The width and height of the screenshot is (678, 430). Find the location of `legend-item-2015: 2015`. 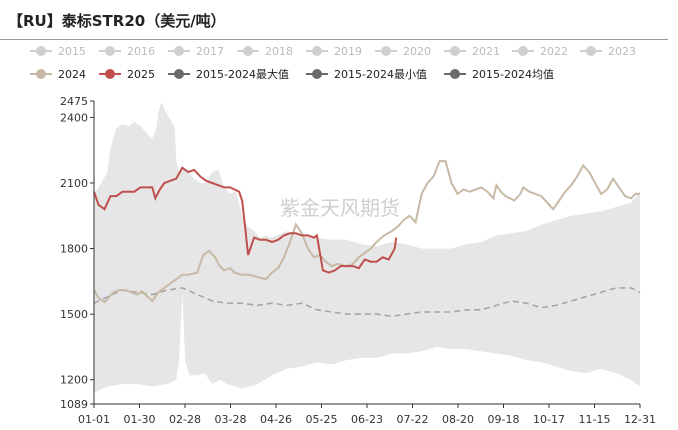

legend-item-2015: 2015 is located at coordinates (58, 51).